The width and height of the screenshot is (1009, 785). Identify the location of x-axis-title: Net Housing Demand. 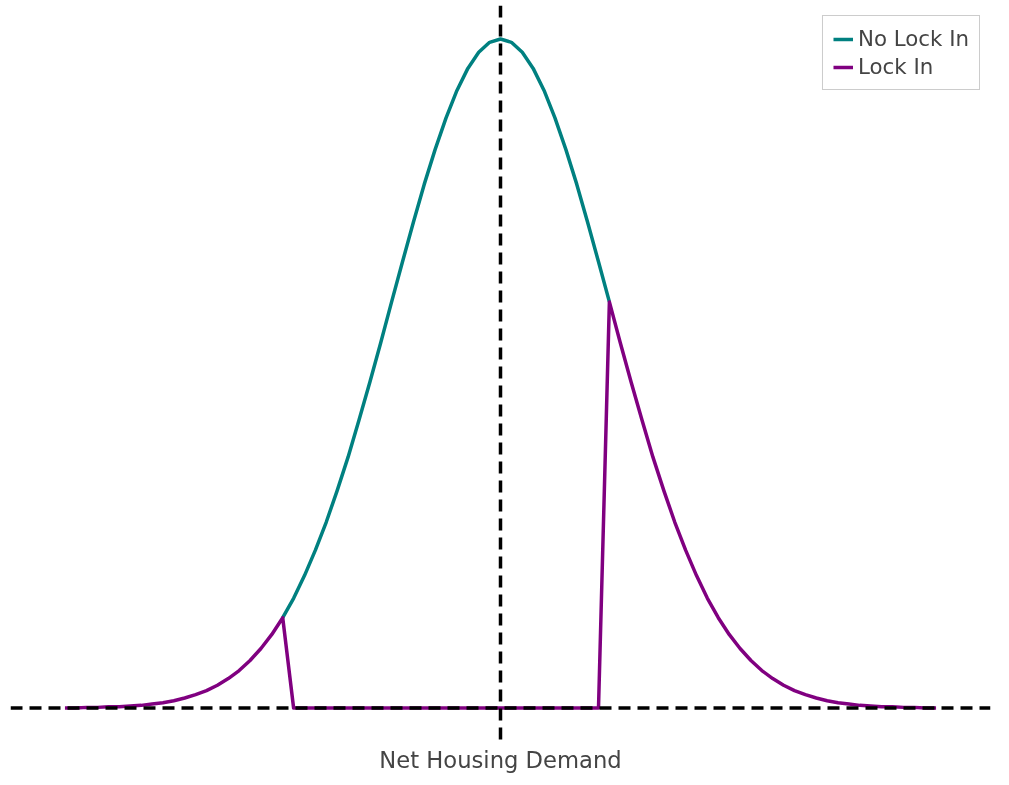
(500, 759).